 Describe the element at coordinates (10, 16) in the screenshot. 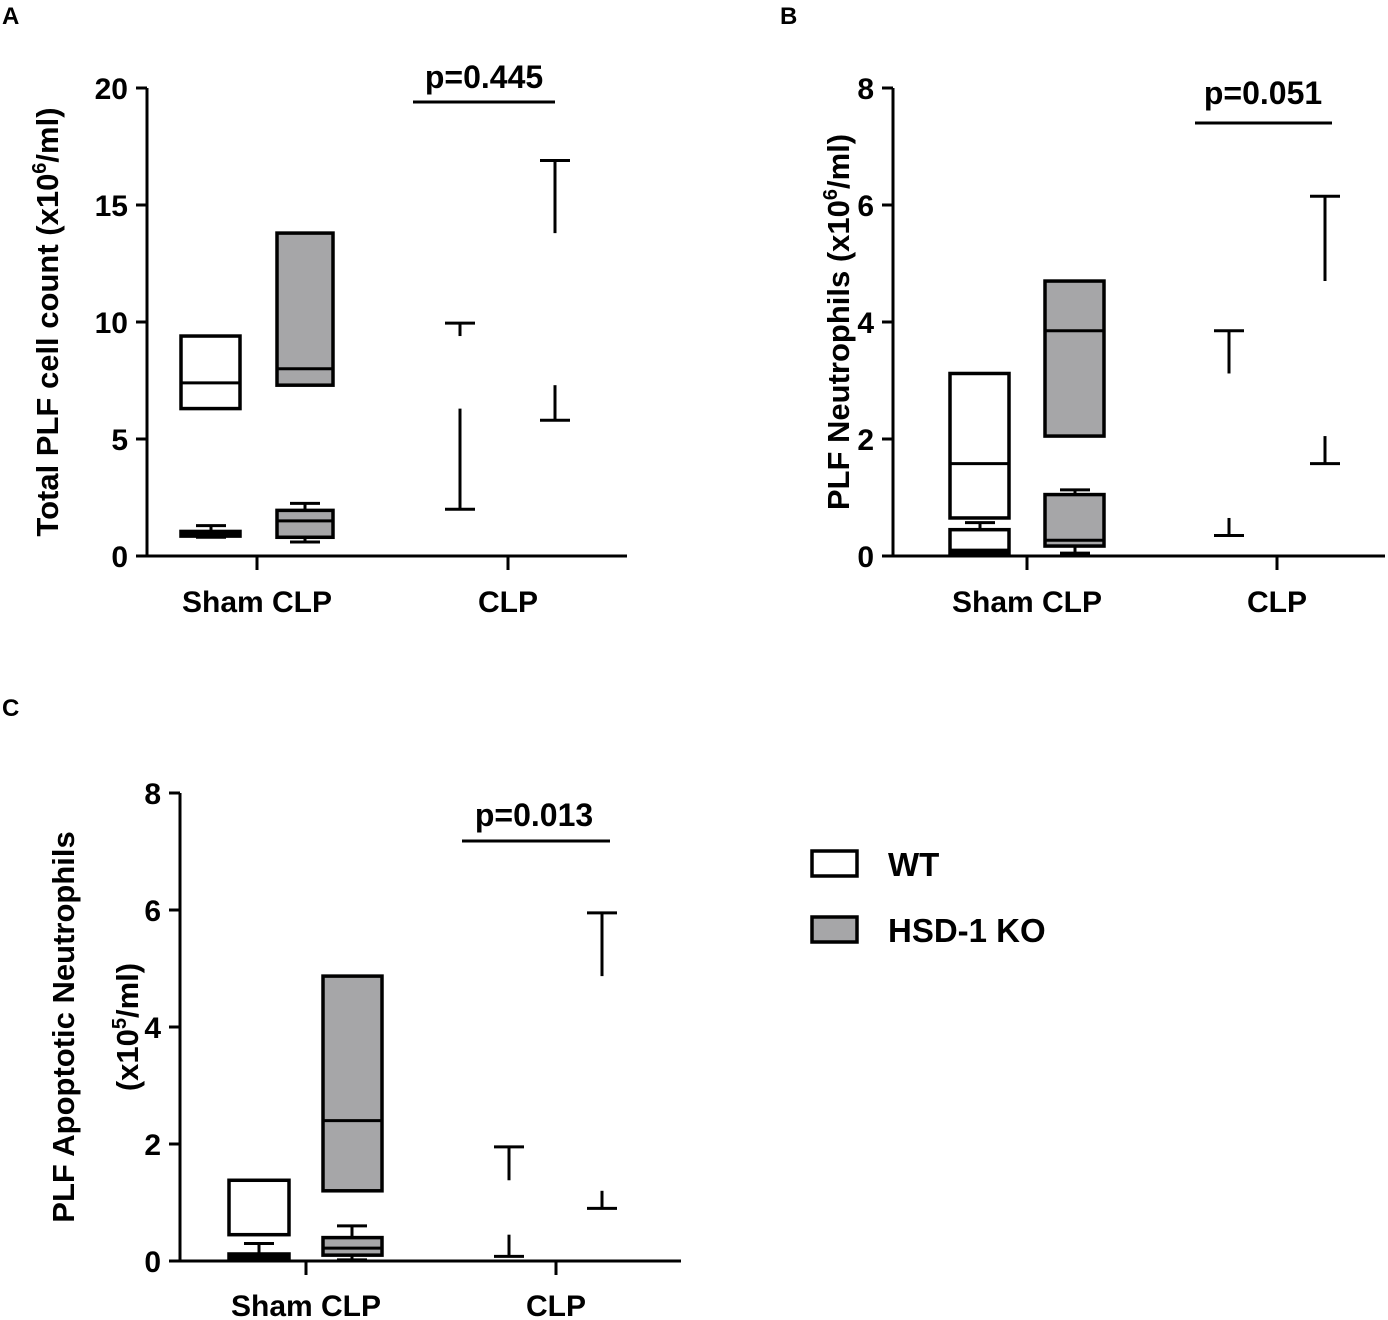

I see `panel-a-letter: A` at that location.